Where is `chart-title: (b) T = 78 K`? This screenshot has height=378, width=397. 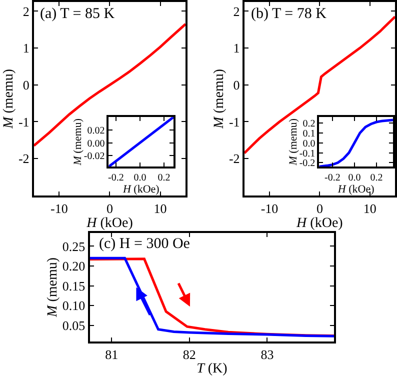 chart-title: (b) T = 78 K is located at coordinates (289, 14).